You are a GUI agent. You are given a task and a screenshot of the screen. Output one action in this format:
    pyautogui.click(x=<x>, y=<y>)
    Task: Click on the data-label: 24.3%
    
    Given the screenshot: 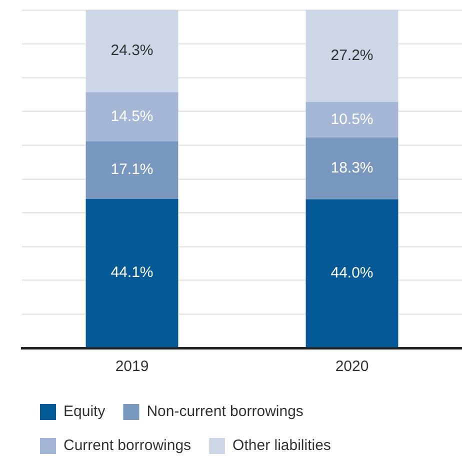 What is the action you would take?
    pyautogui.click(x=132, y=51)
    